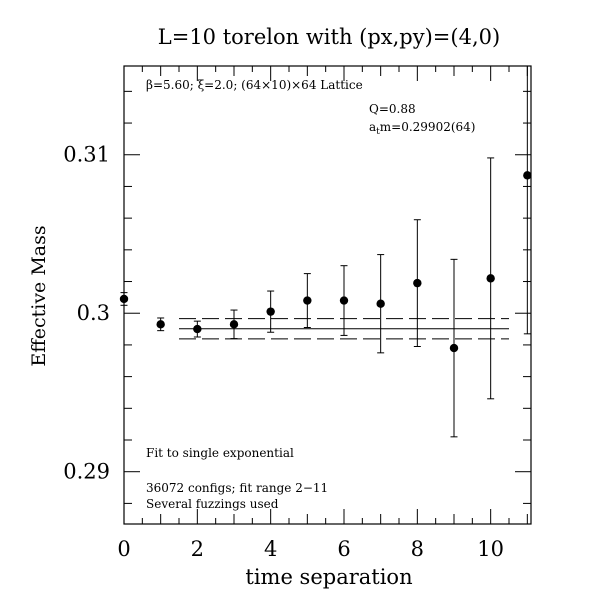 The height and width of the screenshot is (616, 594). I want to click on x-tick-label: 10, so click(490, 549).